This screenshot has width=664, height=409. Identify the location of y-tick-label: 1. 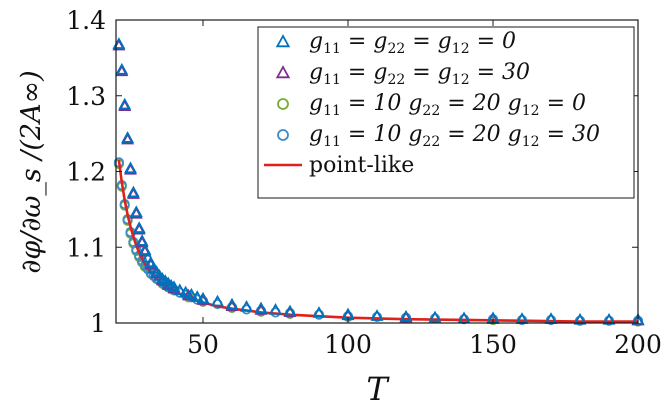
(98, 323).